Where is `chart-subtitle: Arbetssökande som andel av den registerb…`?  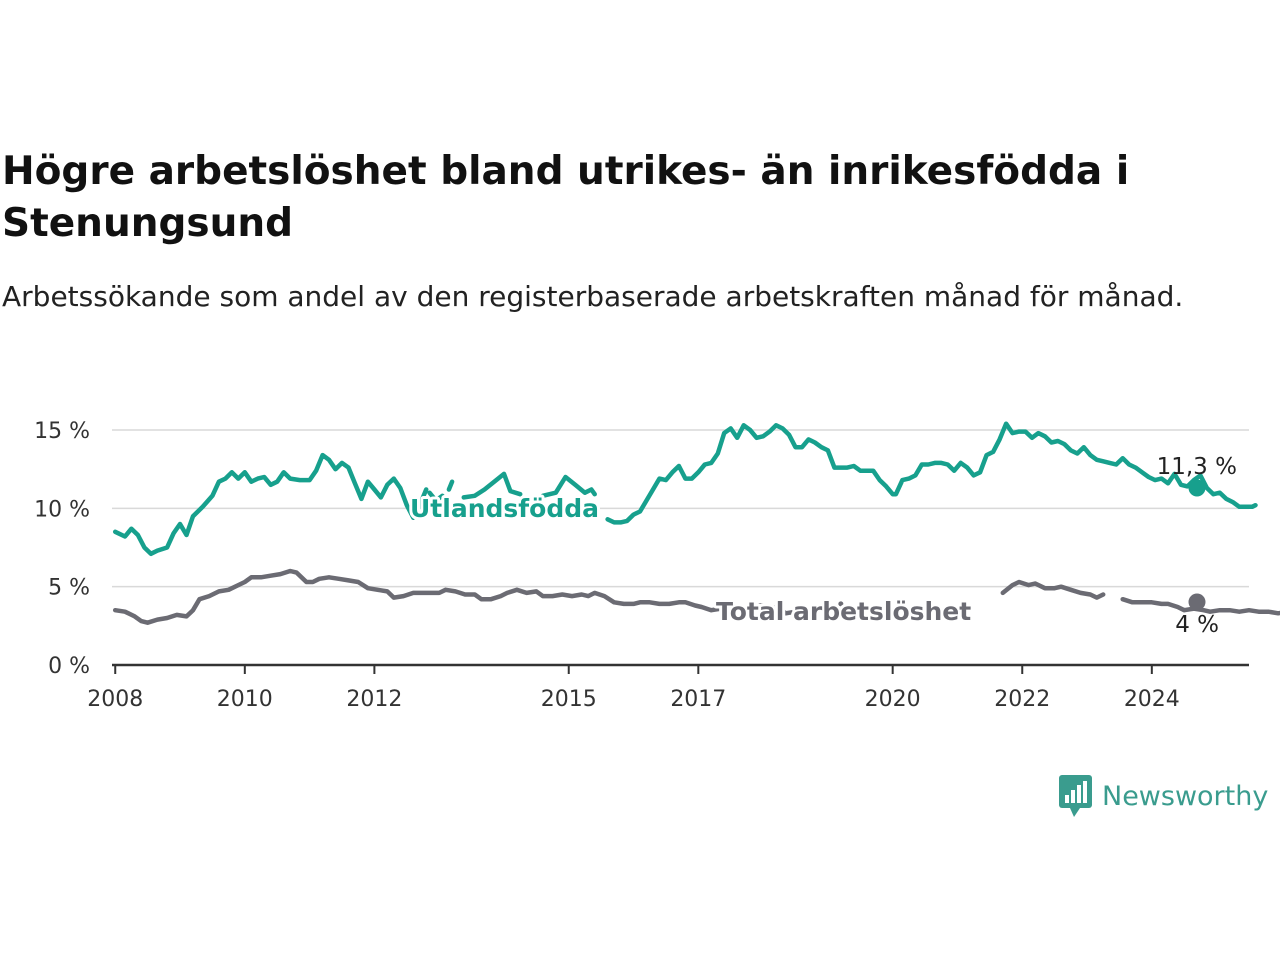 chart-subtitle: Arbetssökande som andel av den registerb… is located at coordinates (593, 296).